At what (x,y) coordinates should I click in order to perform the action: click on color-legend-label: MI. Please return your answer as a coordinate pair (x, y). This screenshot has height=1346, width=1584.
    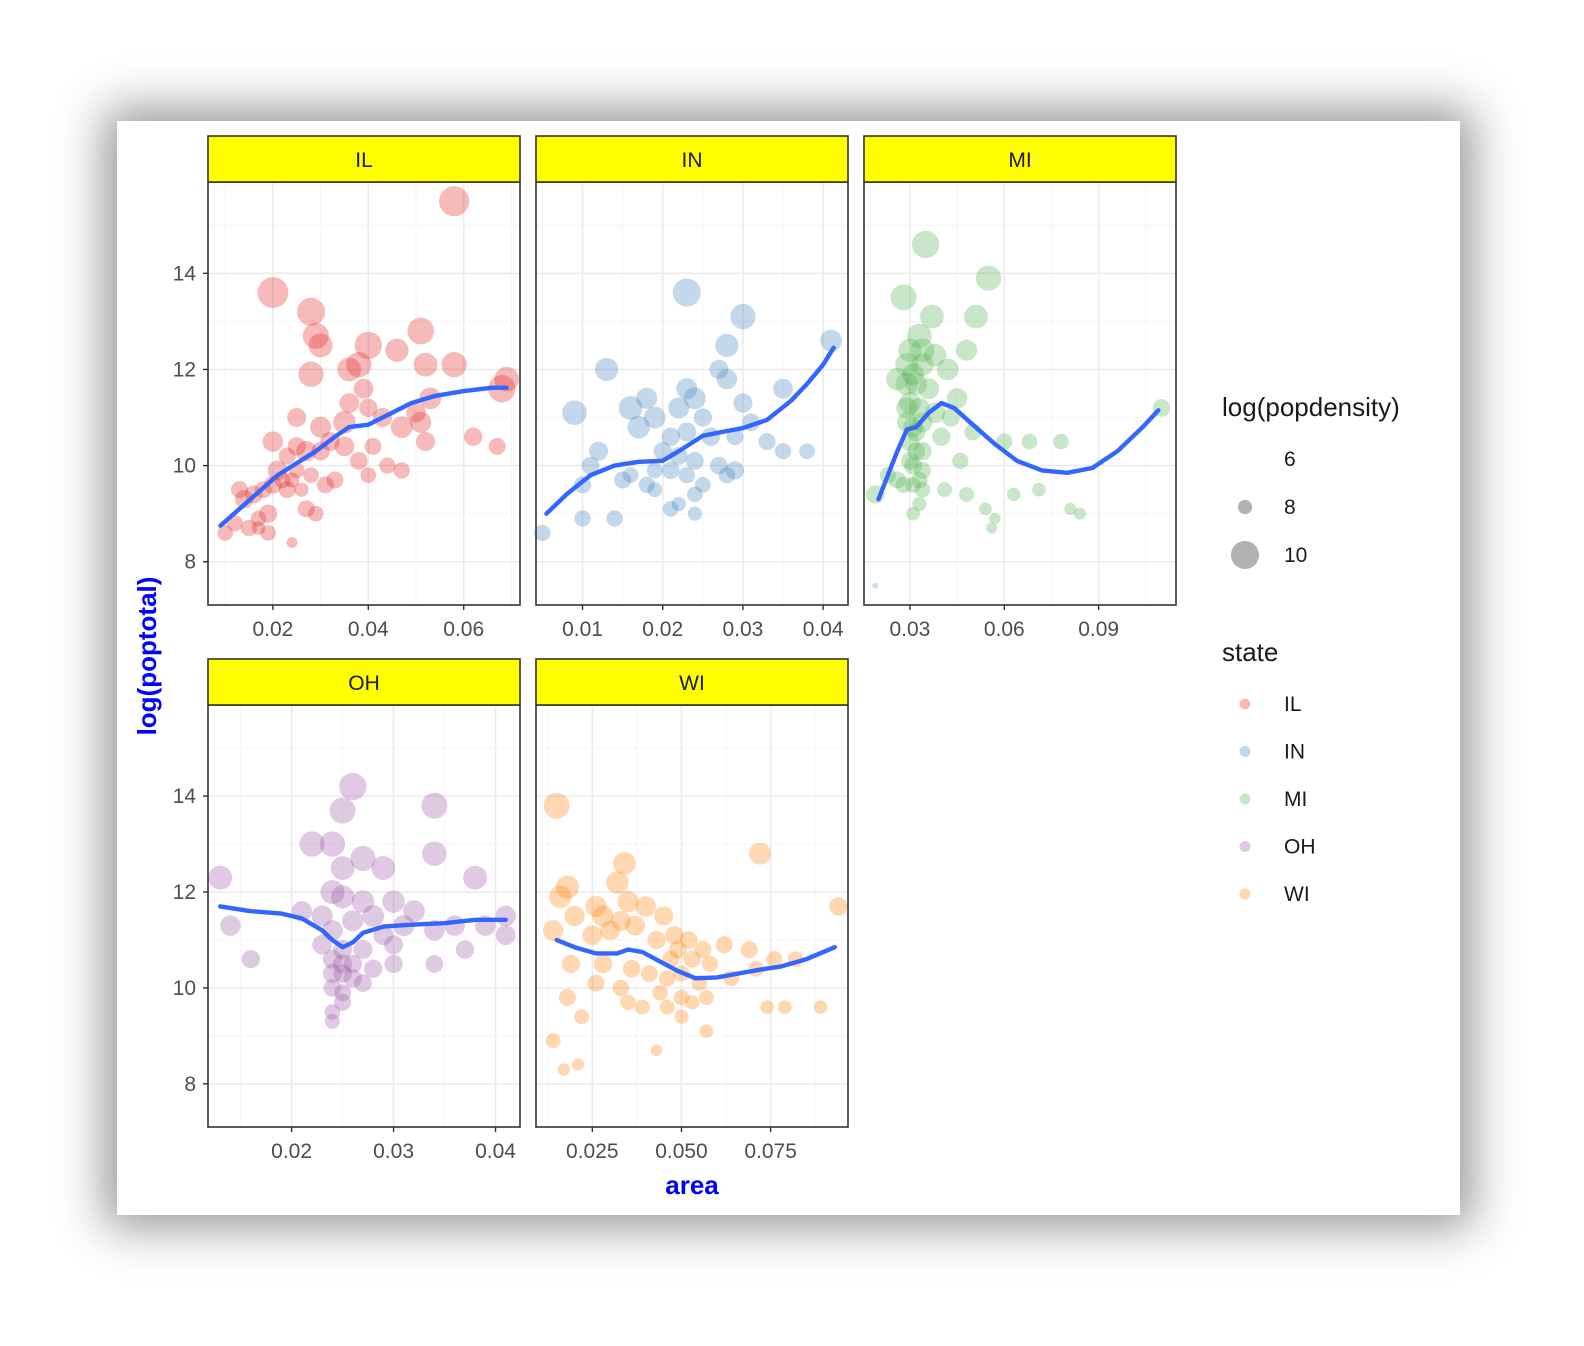
    Looking at the image, I should click on (1295, 799).